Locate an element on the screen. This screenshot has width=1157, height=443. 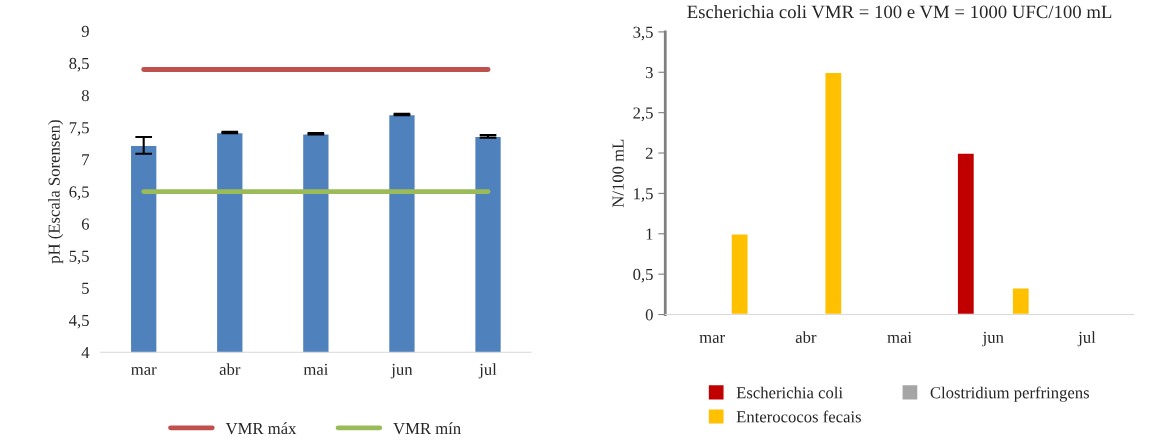
legend-label: Escherichia coli is located at coordinates (789, 392).